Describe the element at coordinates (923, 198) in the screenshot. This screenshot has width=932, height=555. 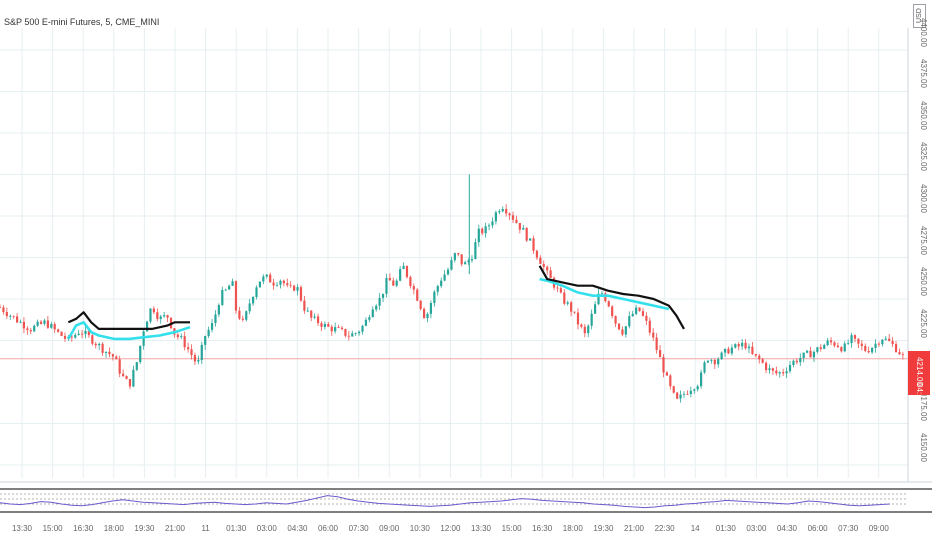
I see `y-tick-label: 4300.00` at that location.